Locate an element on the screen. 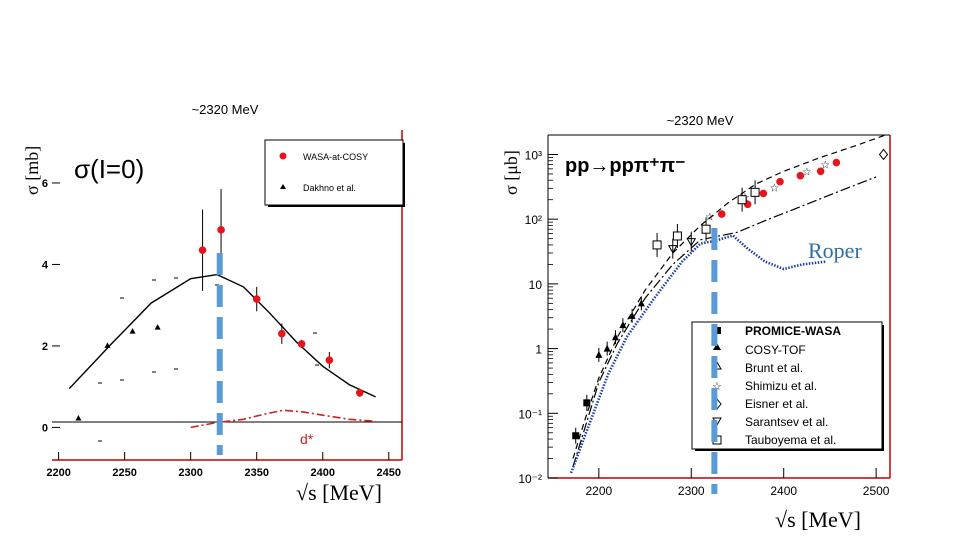 The width and height of the screenshot is (960, 540). left-dstar-label: d* is located at coordinates (307, 439).